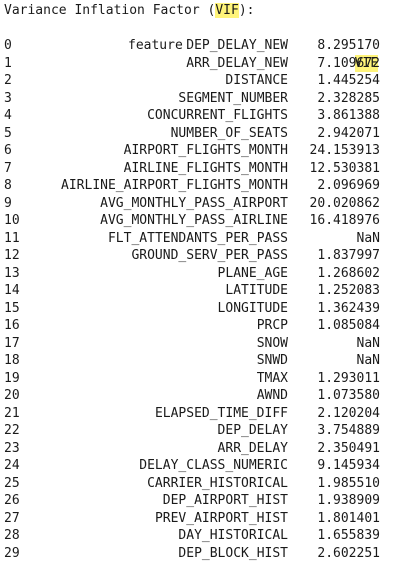 The width and height of the screenshot is (418, 562). What do you see at coordinates (8, 116) in the screenshot?
I see `row-index: 4` at bounding box center [8, 116].